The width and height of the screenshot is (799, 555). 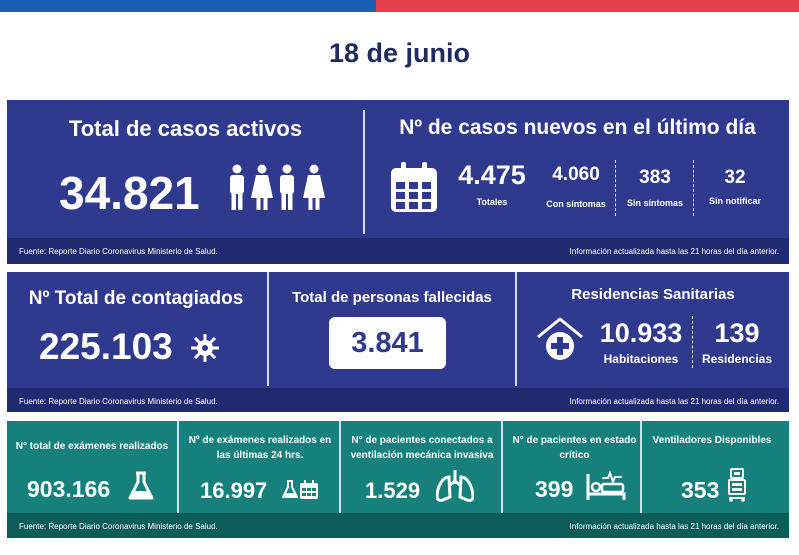 What do you see at coordinates (700, 490) in the screenshot?
I see `ventilators-value: 353` at bounding box center [700, 490].